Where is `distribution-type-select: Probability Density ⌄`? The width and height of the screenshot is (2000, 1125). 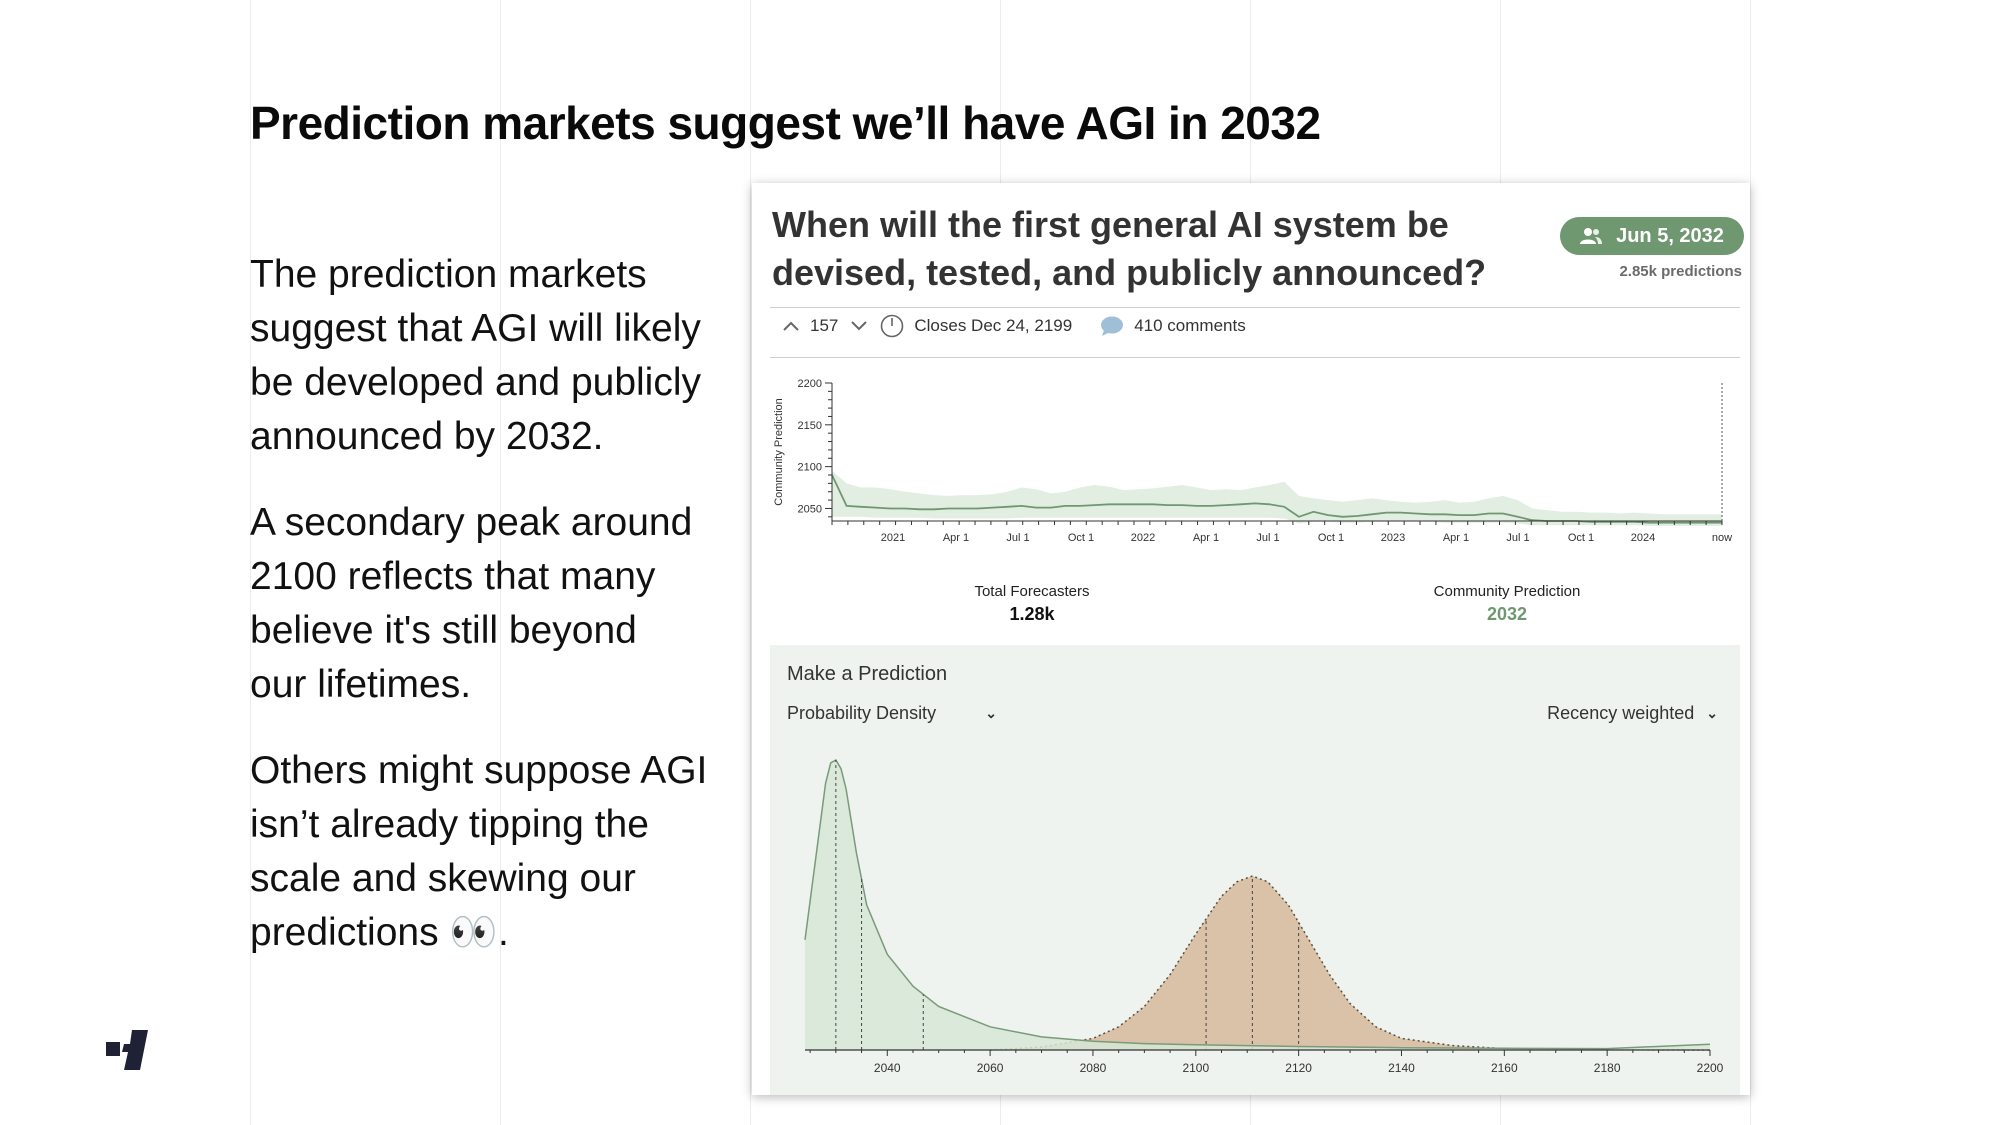 distribution-type-select: Probability Density ⌄ is located at coordinates (892, 713).